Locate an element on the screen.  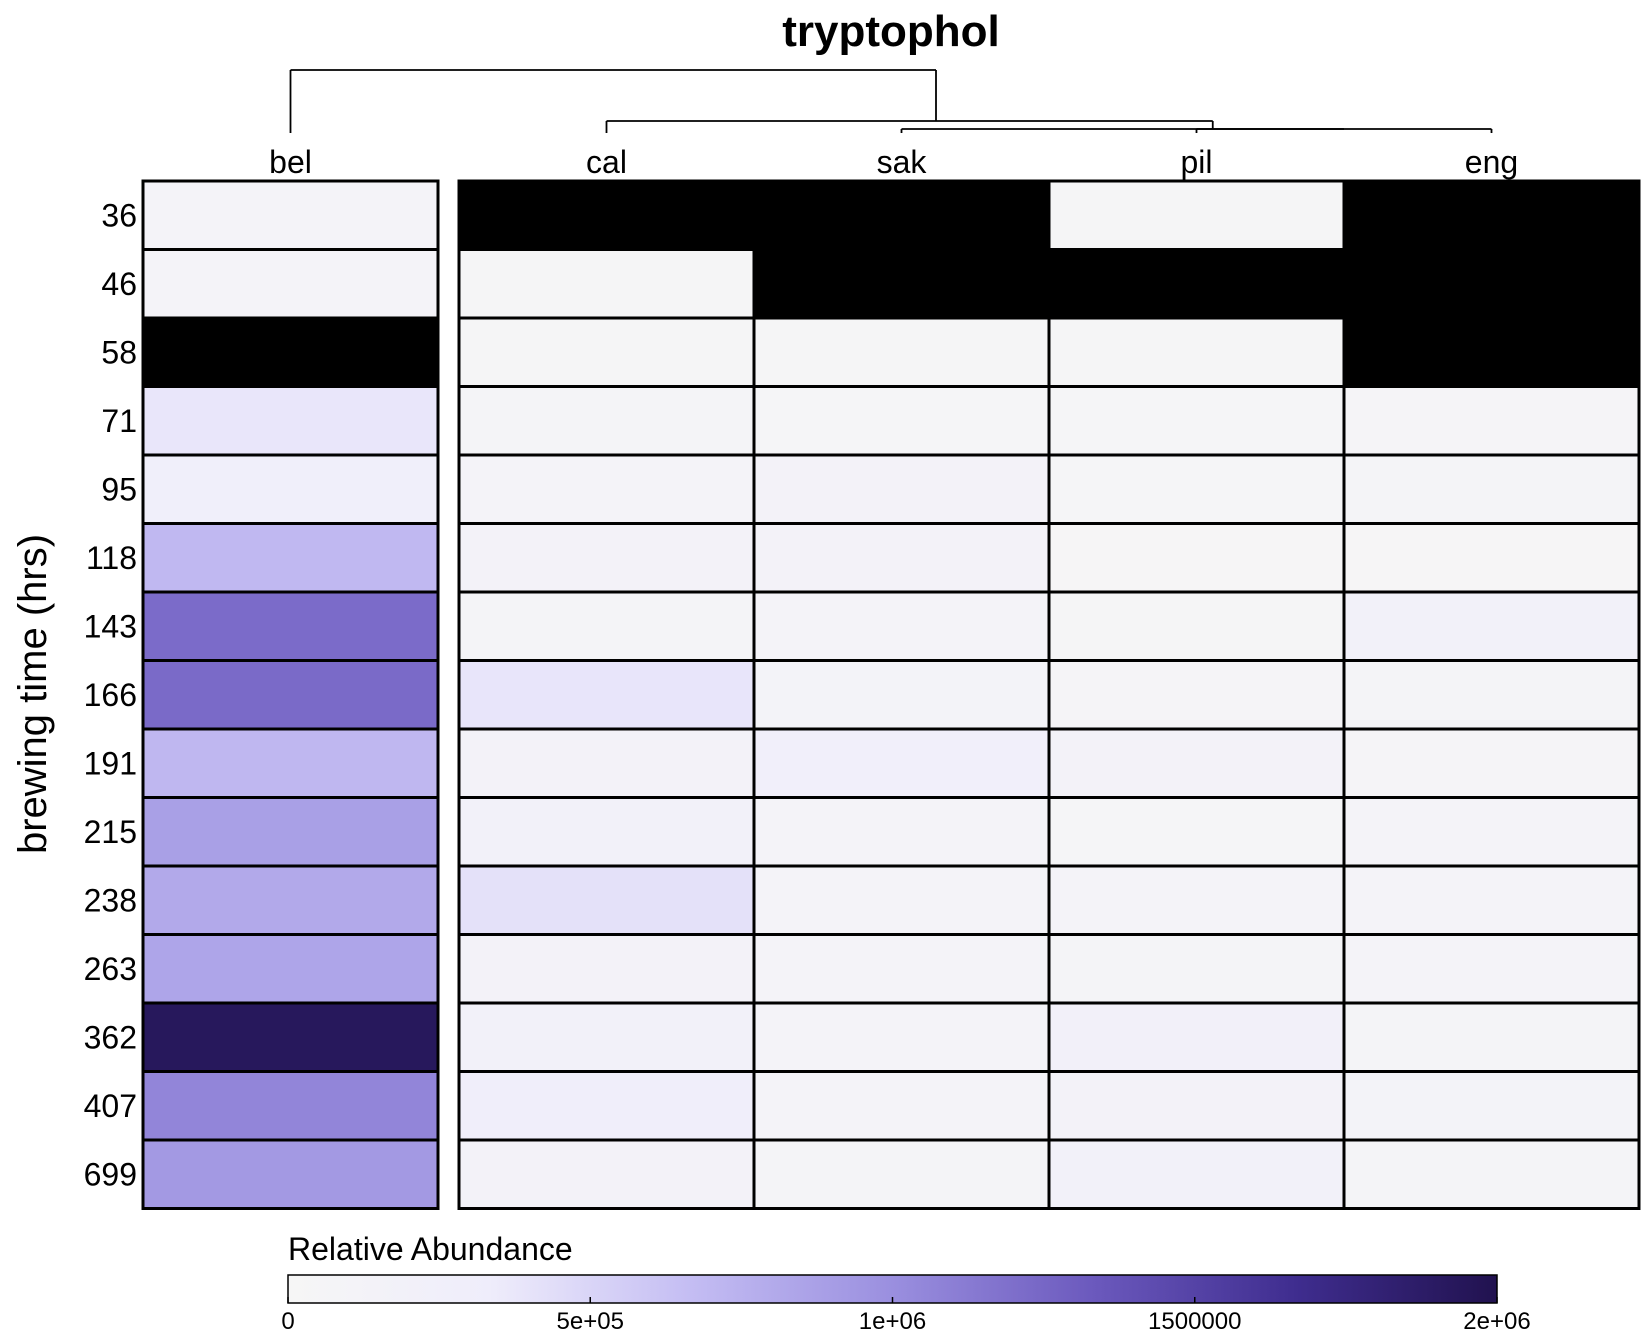
column-label-sak: sak is located at coordinates (902, 162).